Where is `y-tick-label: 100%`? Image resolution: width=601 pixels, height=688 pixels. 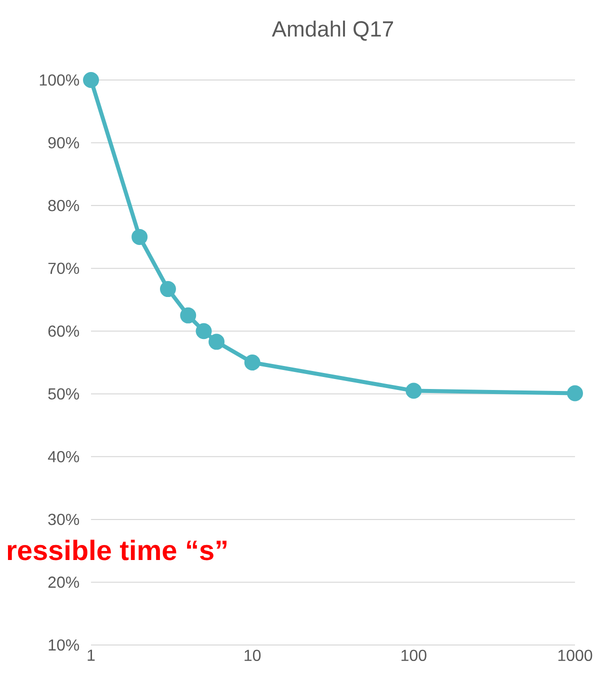
y-tick-label: 100% is located at coordinates (60, 80).